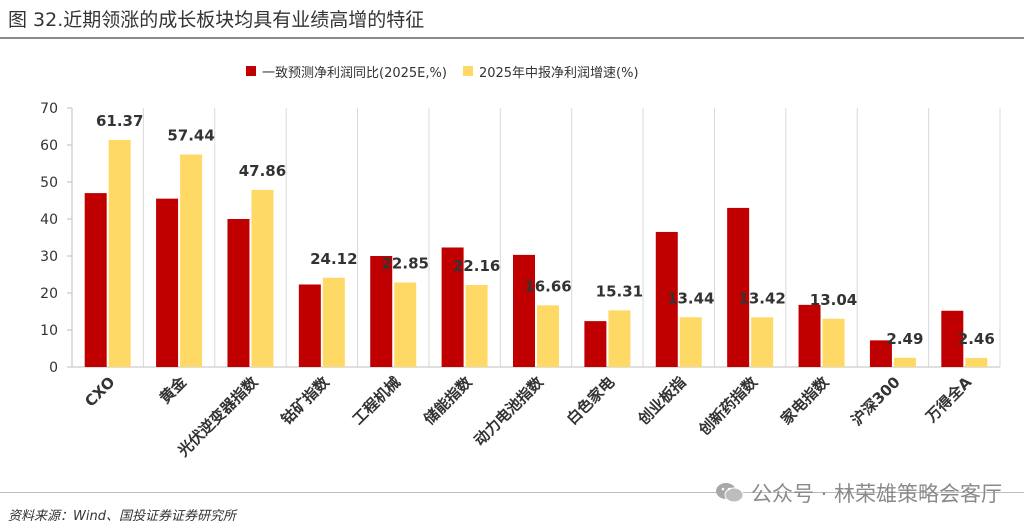 This screenshot has height=532, width=1024. Describe the element at coordinates (190, 135) in the screenshot. I see `data-label: 57.44` at that location.